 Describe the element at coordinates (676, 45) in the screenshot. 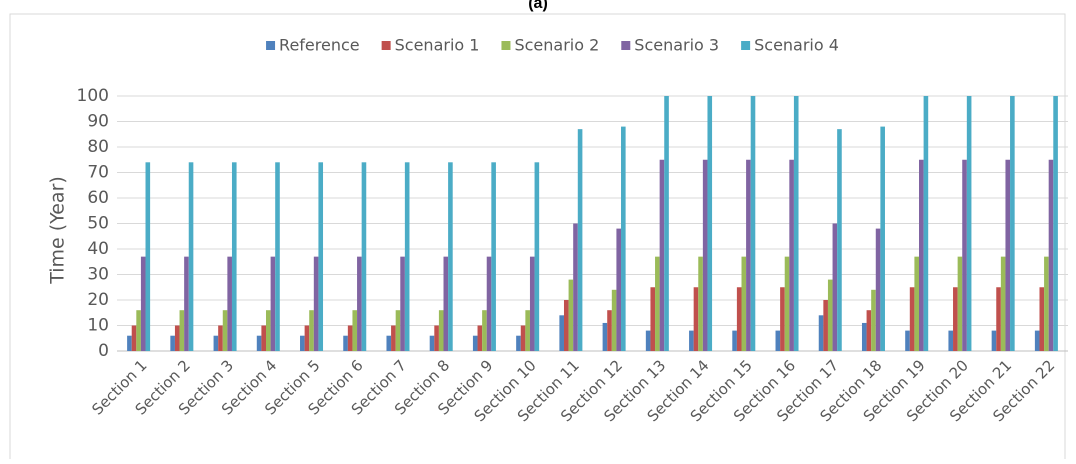

I see `legend-label: Scenario 3` at that location.